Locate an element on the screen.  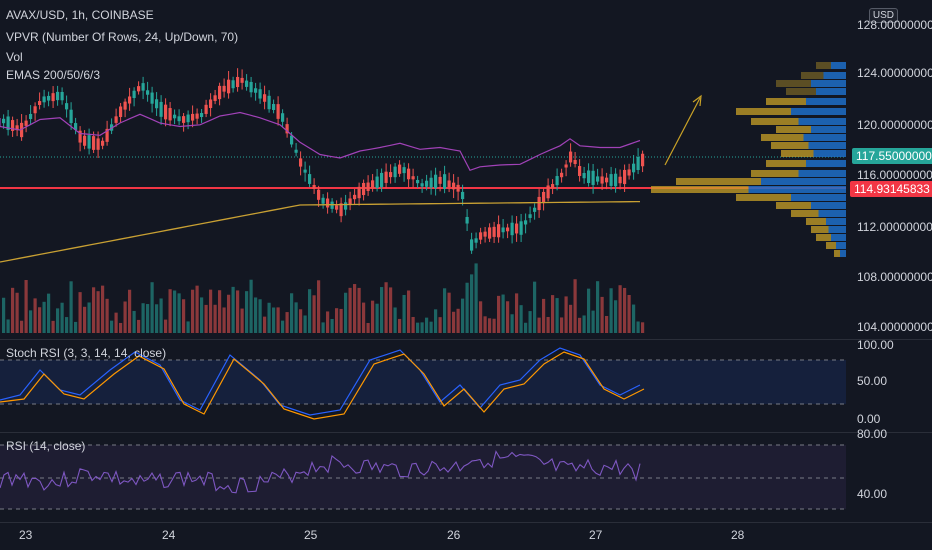
rsi-title: RSI (14, close) is located at coordinates (46, 446).